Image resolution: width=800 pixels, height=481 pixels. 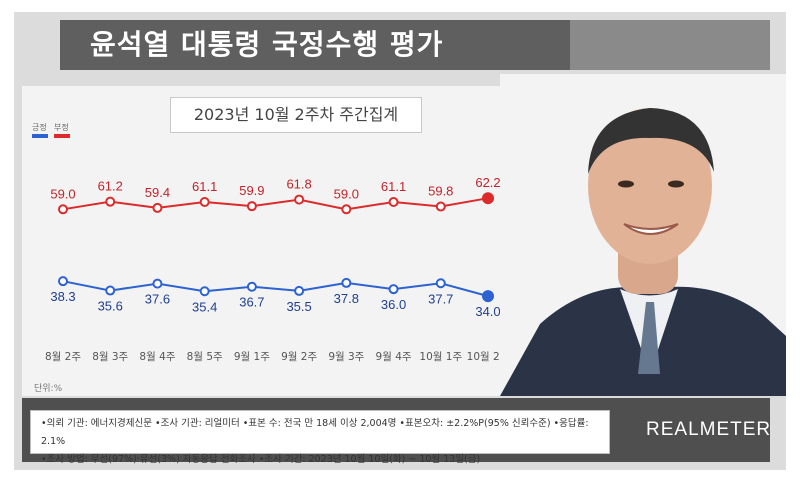 I want to click on legend-label-positive: 긍정, so click(x=39, y=127).